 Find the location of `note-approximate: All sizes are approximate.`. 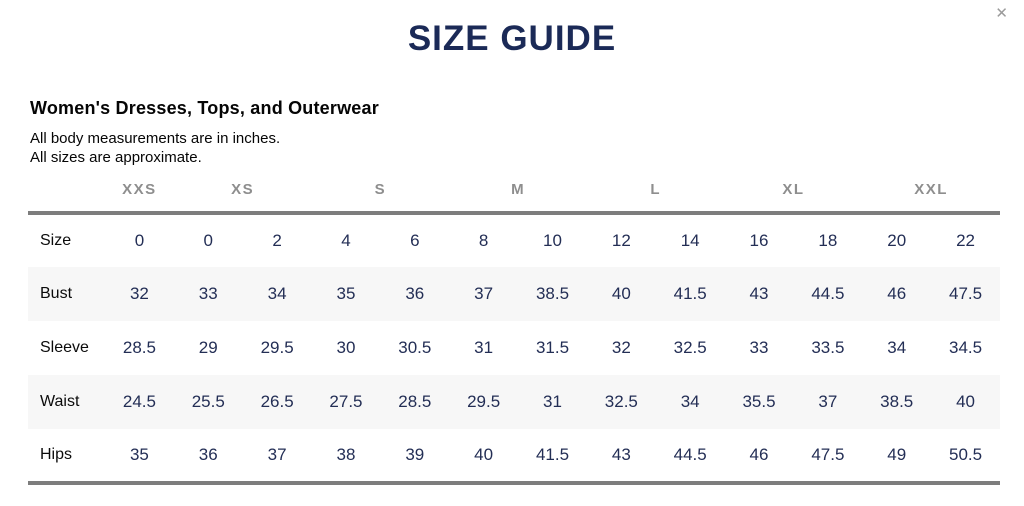

note-approximate: All sizes are approximate. is located at coordinates (116, 157).